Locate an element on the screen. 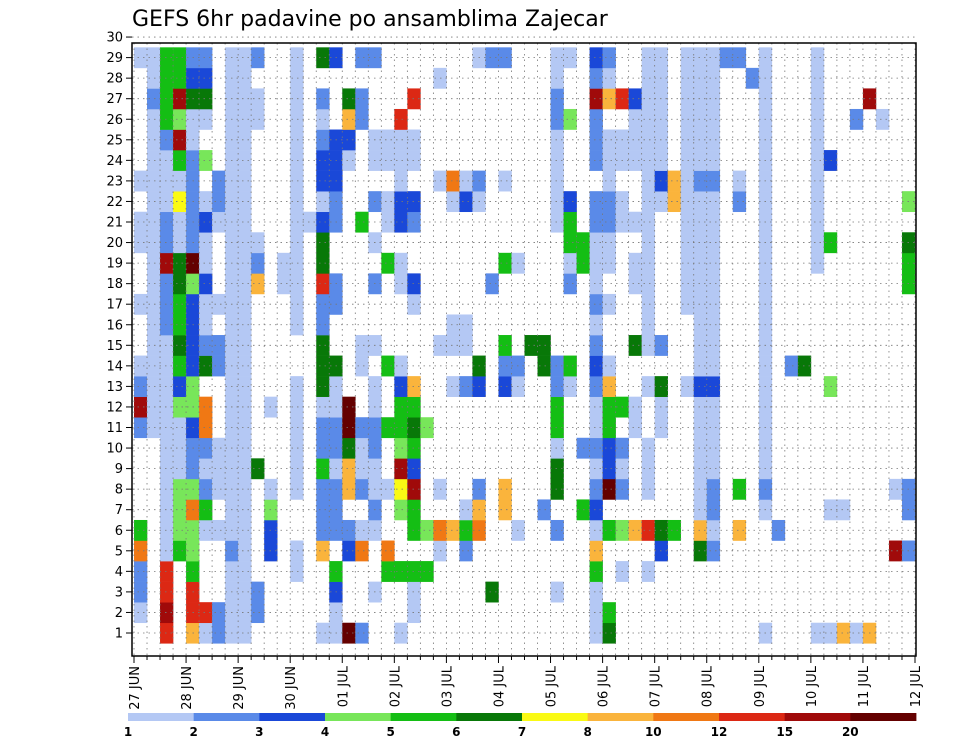 The width and height of the screenshot is (960, 742). x-tick-label: 29 JUN is located at coordinates (239, 688).